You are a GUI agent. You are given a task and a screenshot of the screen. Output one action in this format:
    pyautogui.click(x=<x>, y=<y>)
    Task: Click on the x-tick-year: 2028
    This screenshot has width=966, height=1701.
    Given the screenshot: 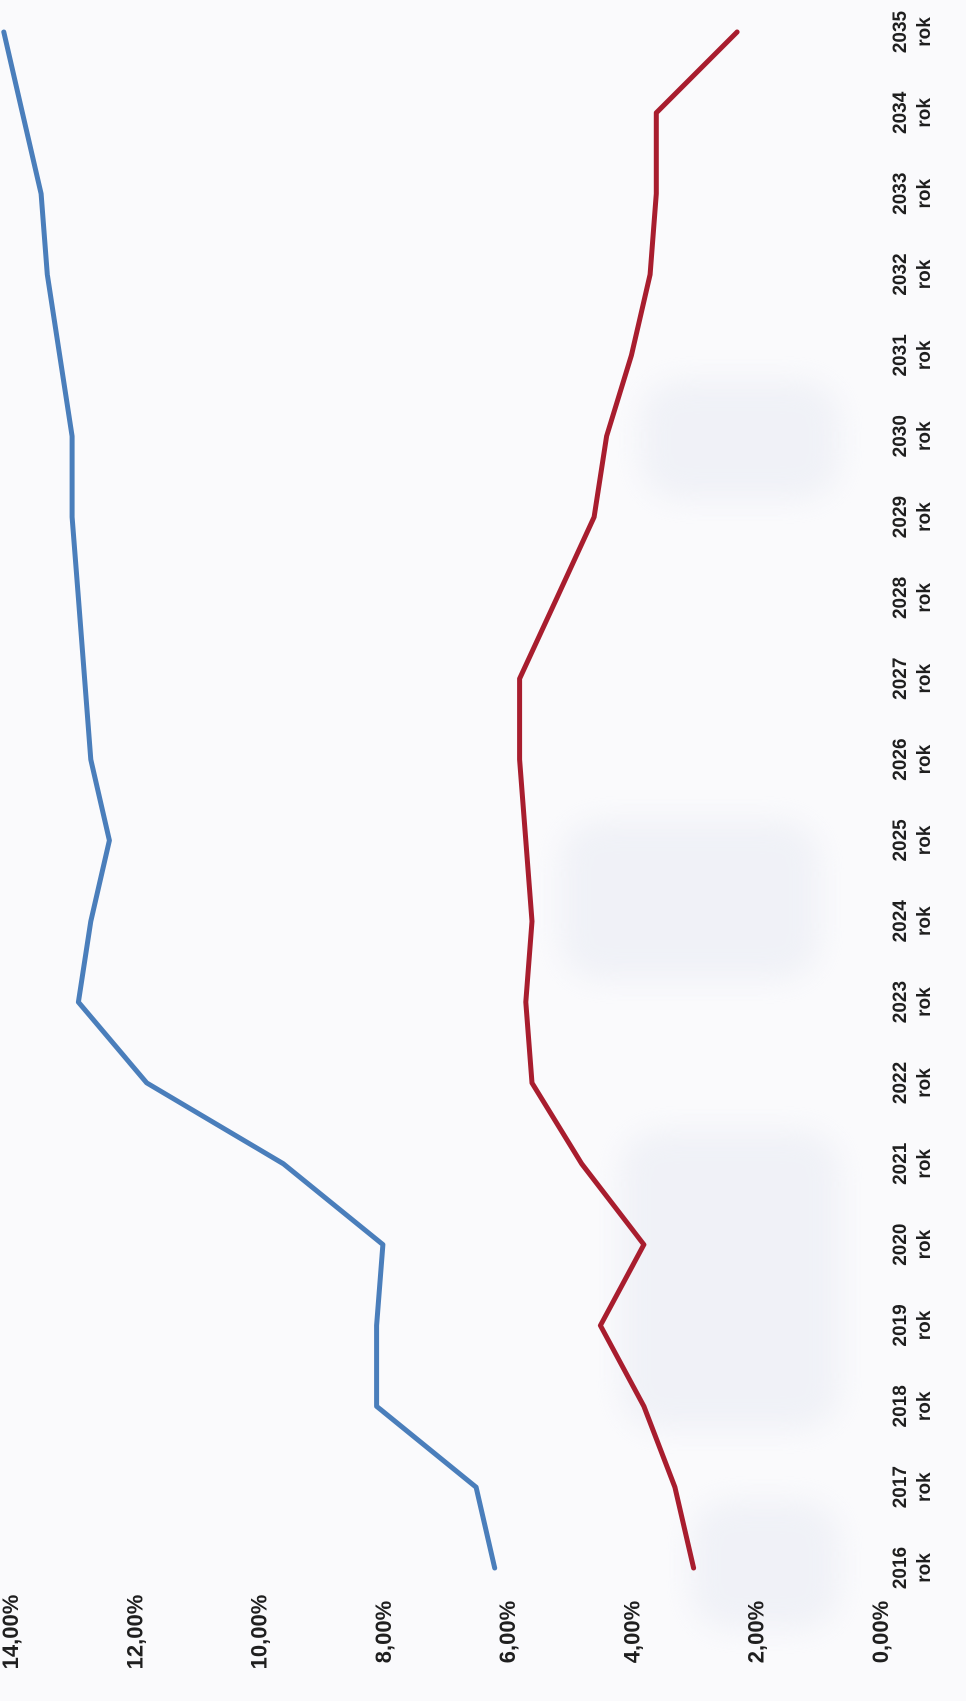 What is the action you would take?
    pyautogui.click(x=900, y=598)
    